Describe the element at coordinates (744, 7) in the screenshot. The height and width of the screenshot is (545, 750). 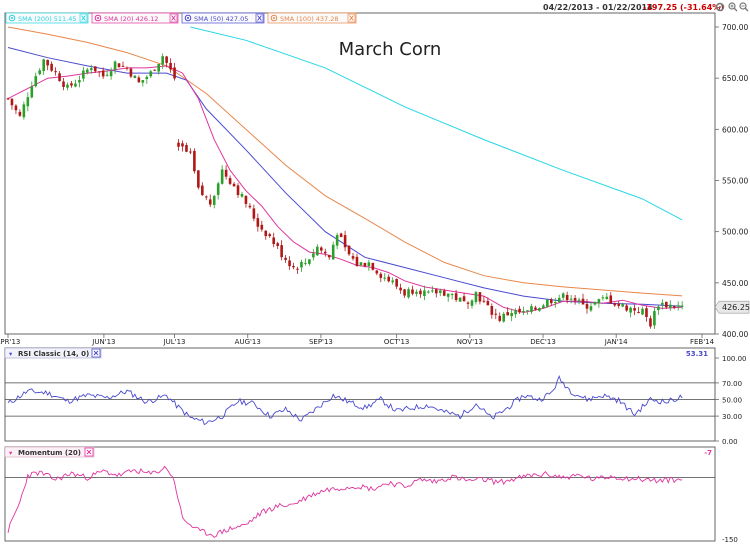
I see `zoom-out-icon` at that location.